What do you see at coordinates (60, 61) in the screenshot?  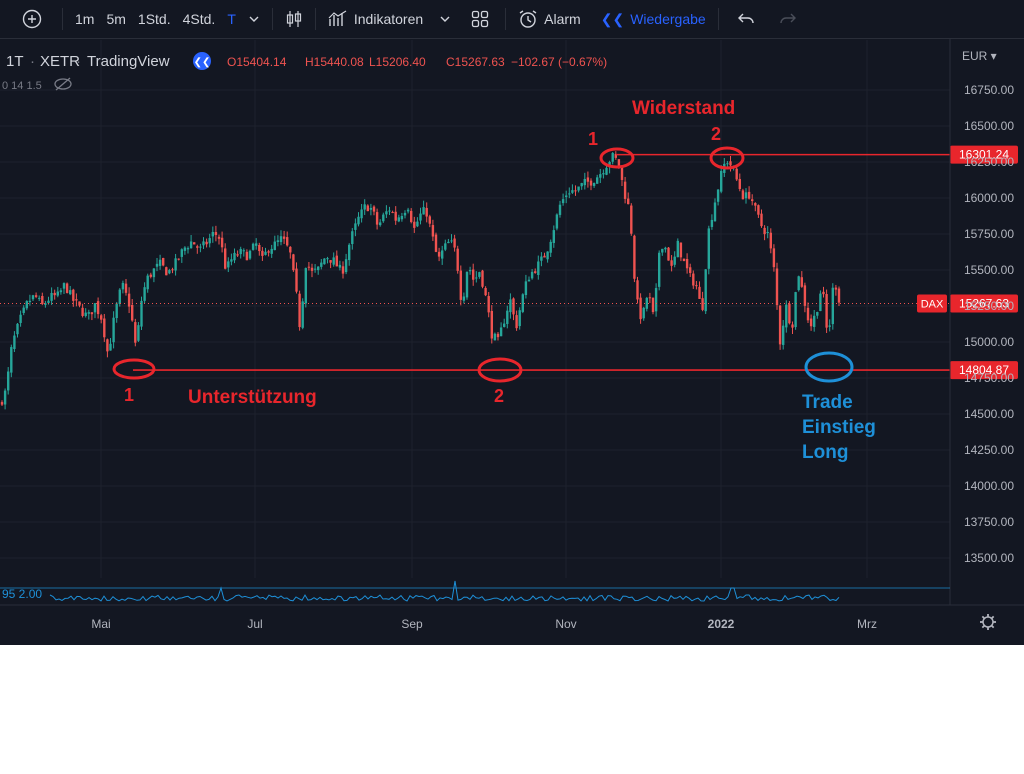 I see `legend-exchange: XETR` at bounding box center [60, 61].